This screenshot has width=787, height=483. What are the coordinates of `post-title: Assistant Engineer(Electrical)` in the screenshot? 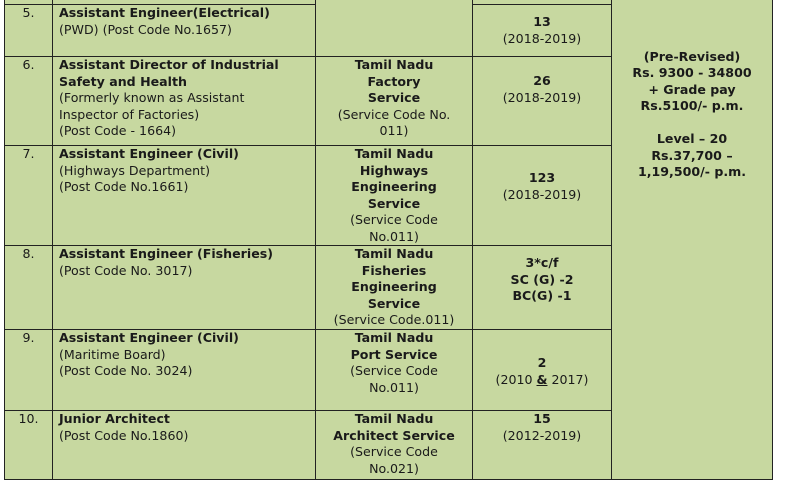 It's located at (164, 12).